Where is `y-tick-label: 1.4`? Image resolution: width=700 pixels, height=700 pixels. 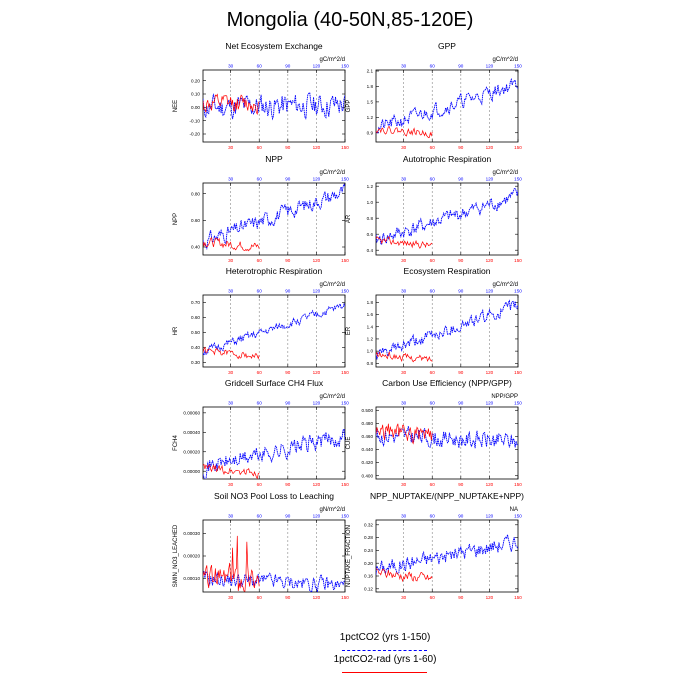
y-tick-label: 1.4 is located at coordinates (370, 326).